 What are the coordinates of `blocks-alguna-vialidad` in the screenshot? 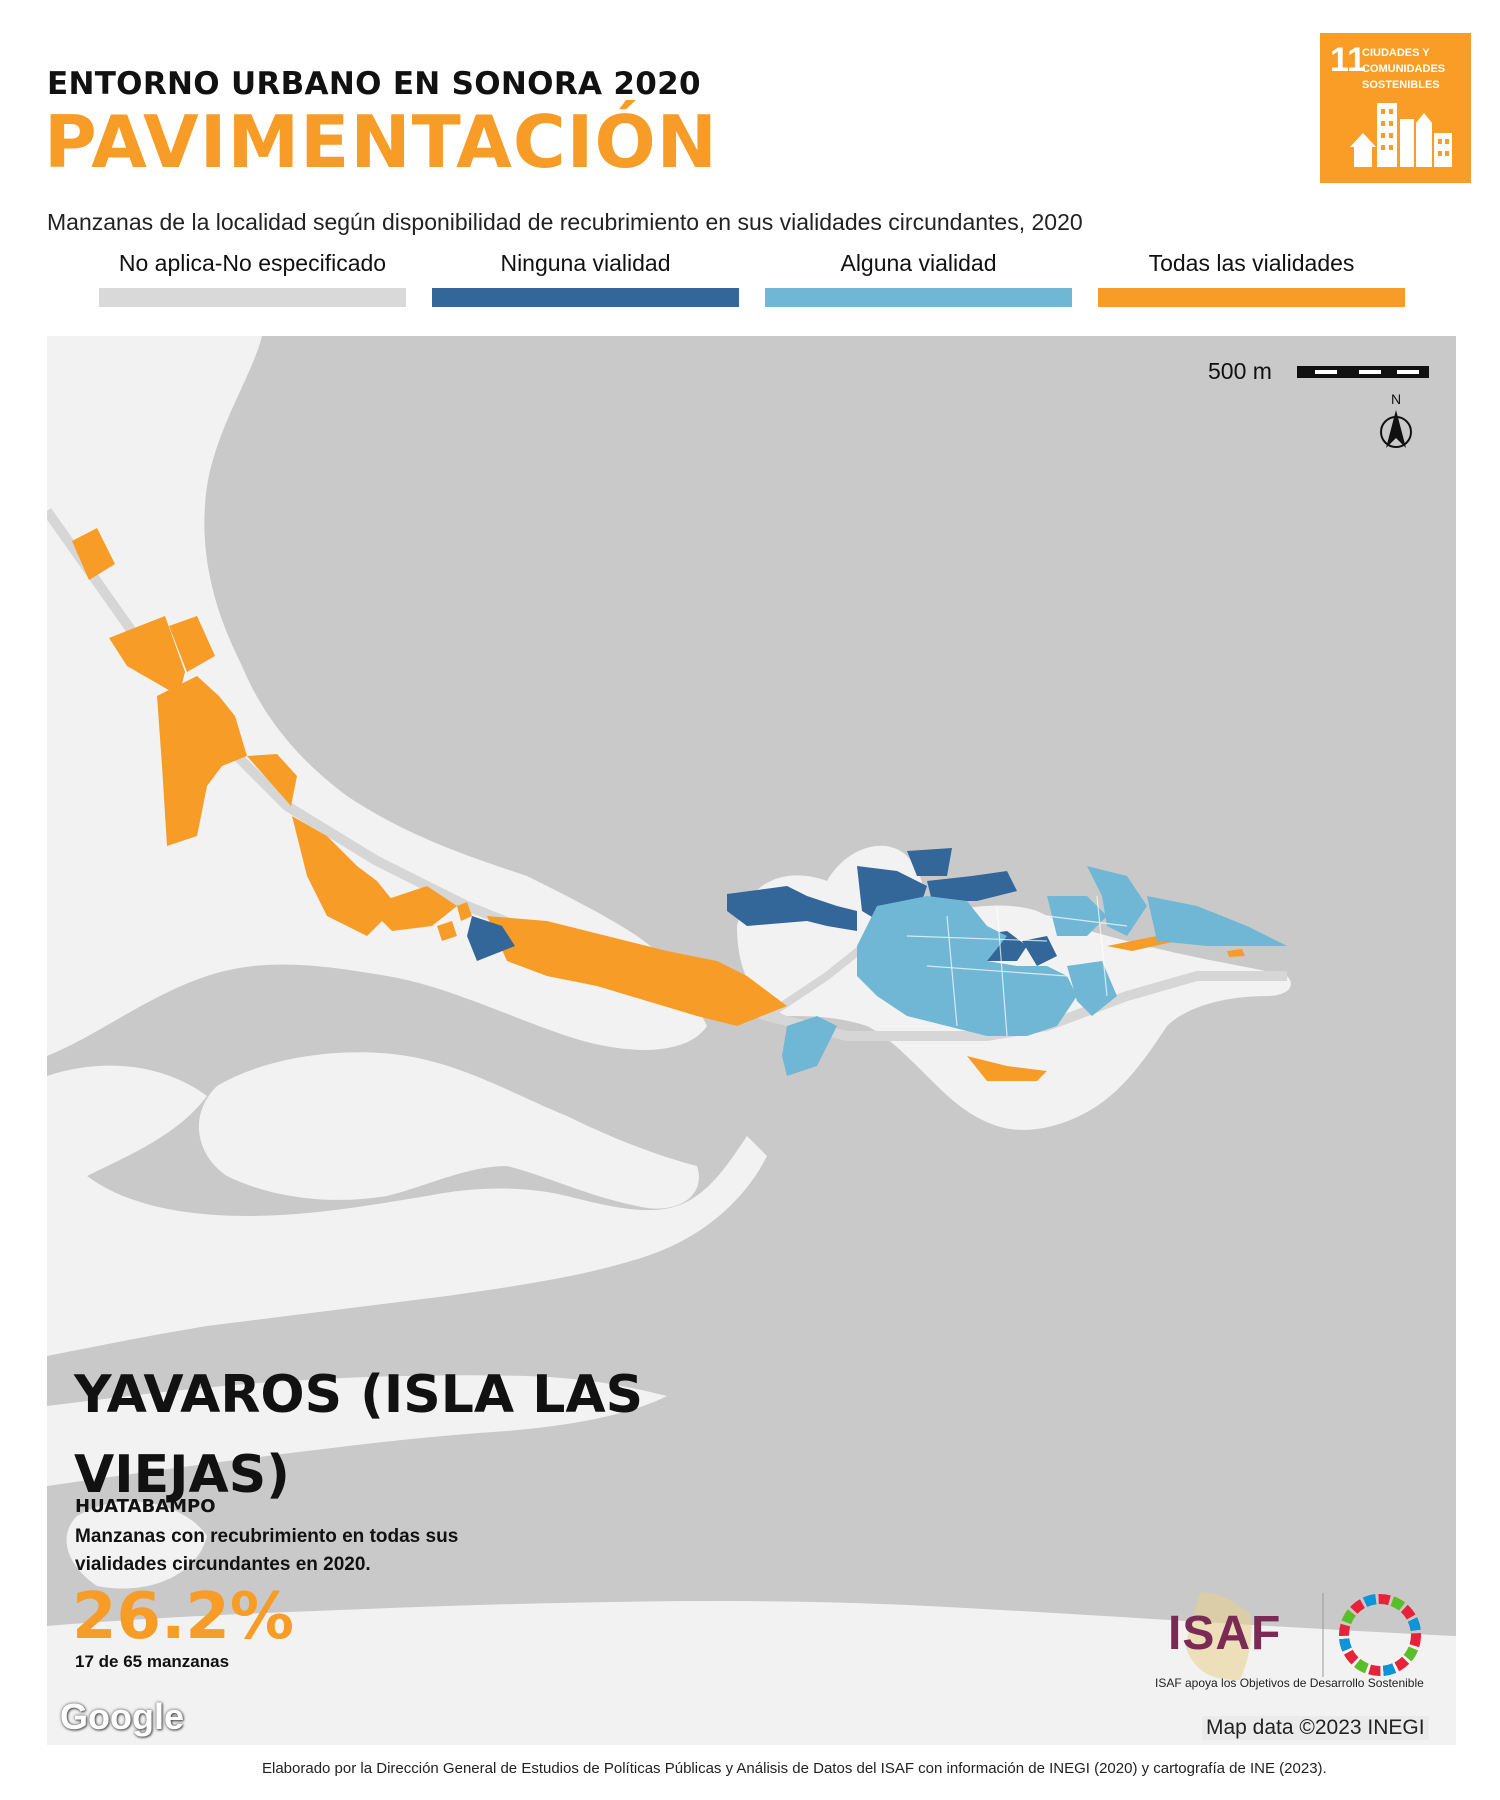 It's located at (1034, 971).